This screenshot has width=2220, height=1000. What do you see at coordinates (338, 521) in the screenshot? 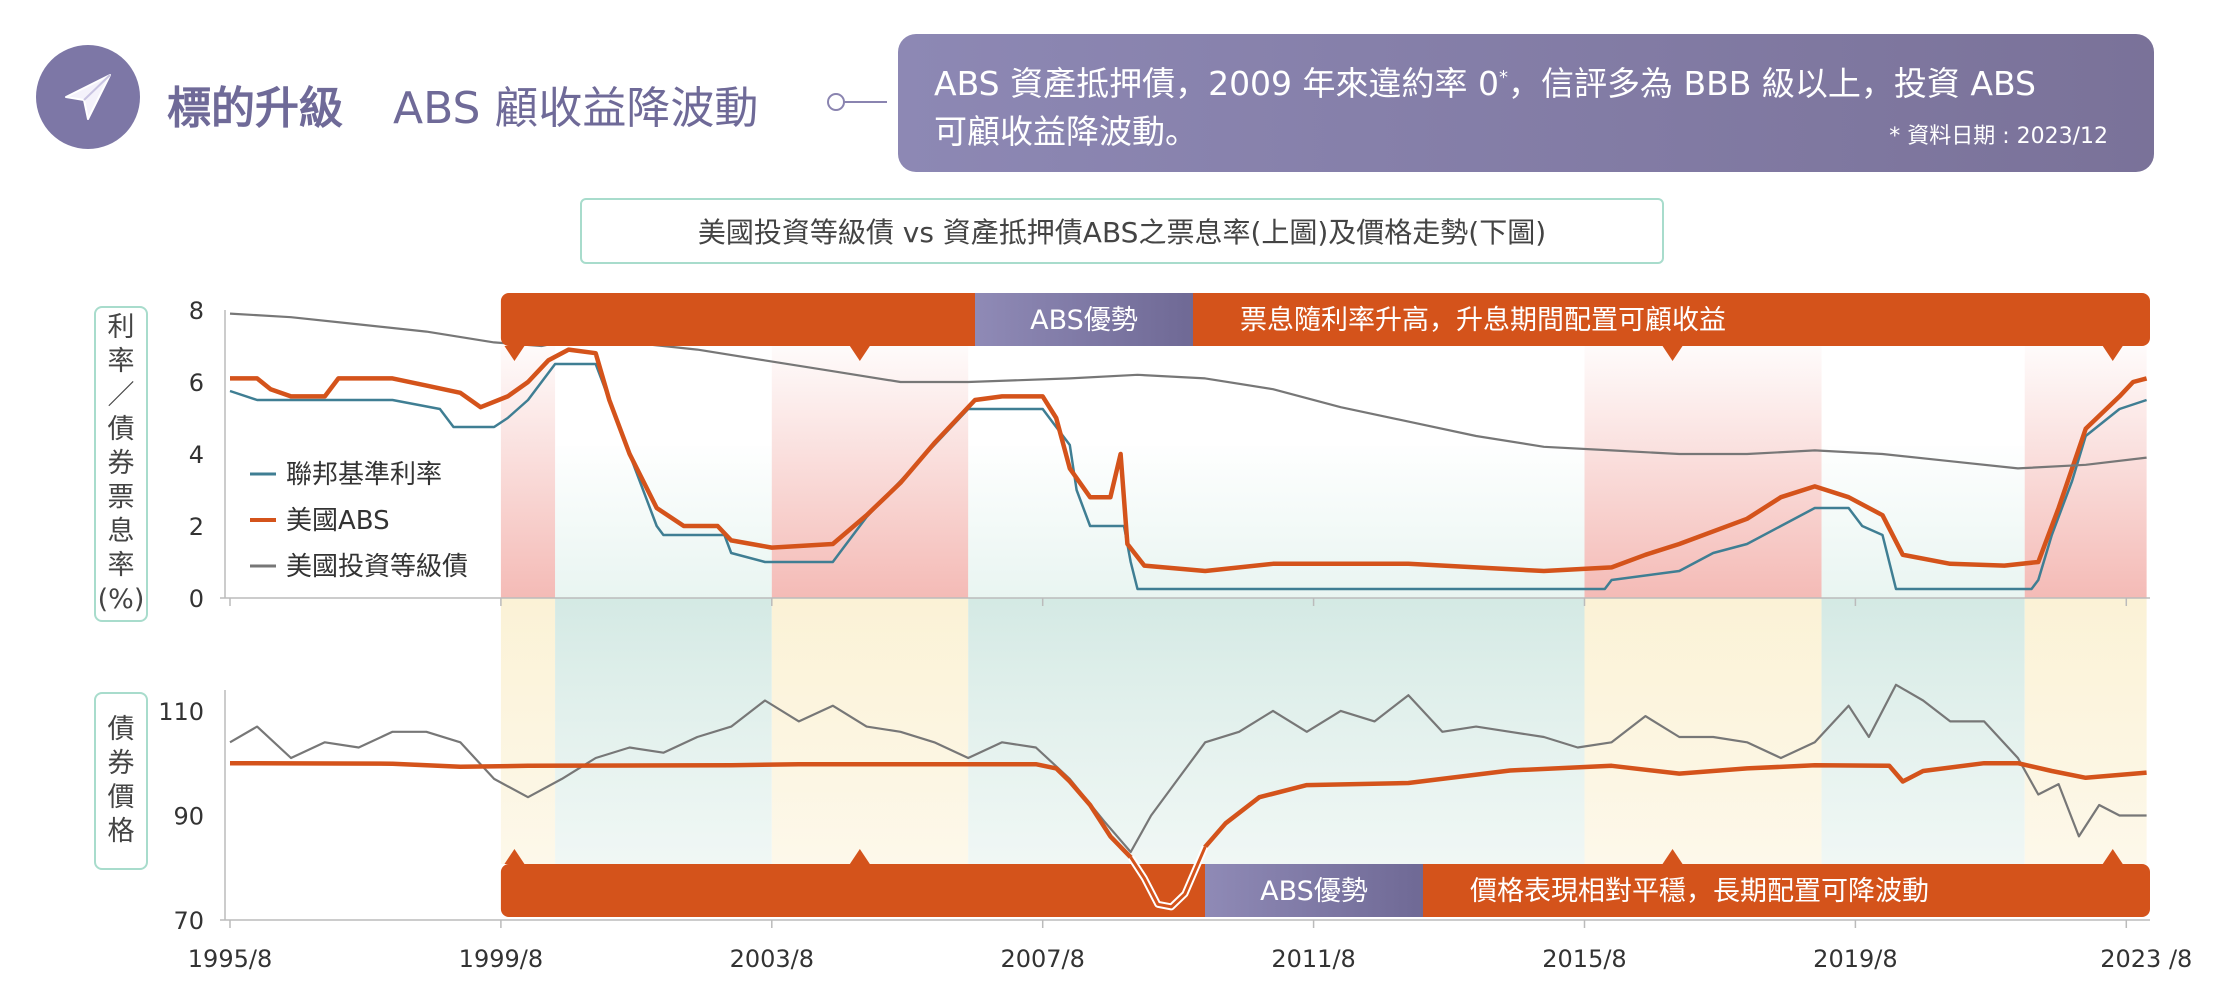
I see `legend-label: 美國ABS` at bounding box center [338, 521].